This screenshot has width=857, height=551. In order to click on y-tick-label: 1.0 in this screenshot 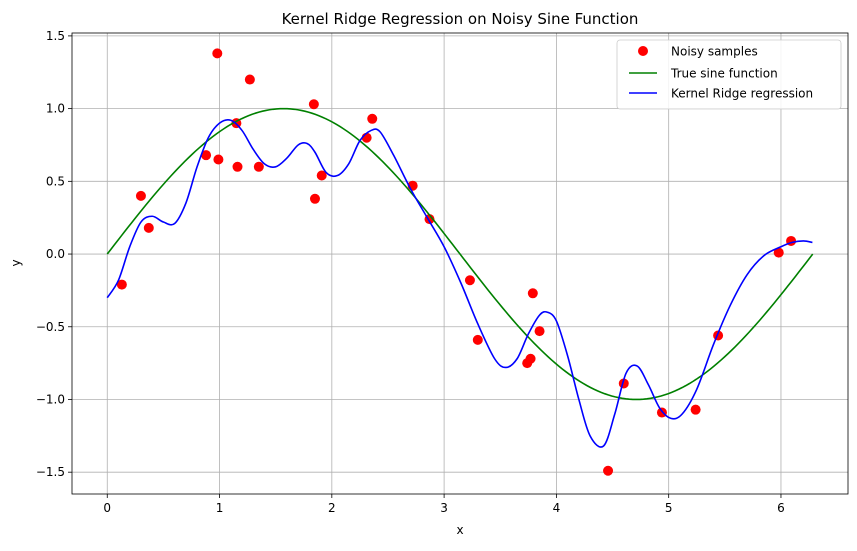, I will do `click(55, 109)`.